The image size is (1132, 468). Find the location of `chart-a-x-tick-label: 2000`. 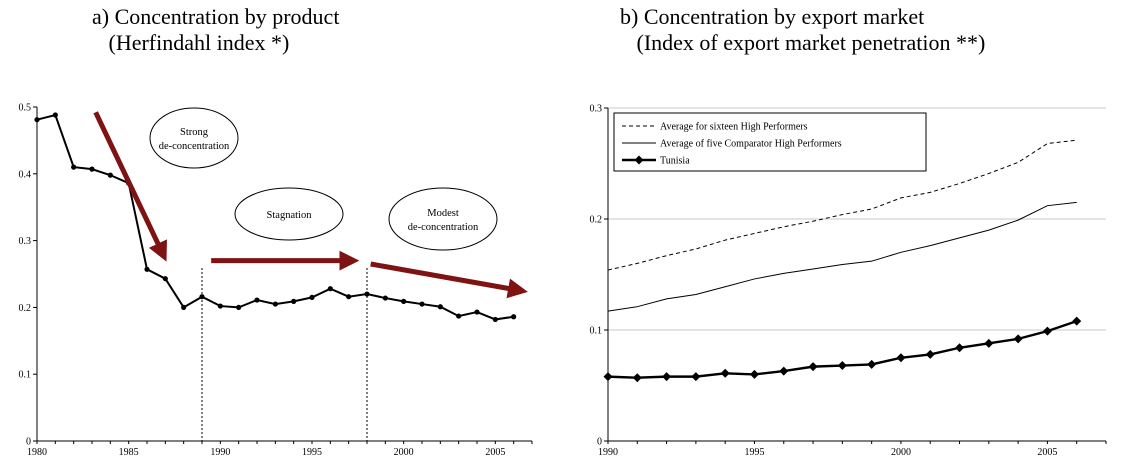

chart-a-x-tick-label: 2000 is located at coordinates (404, 452).